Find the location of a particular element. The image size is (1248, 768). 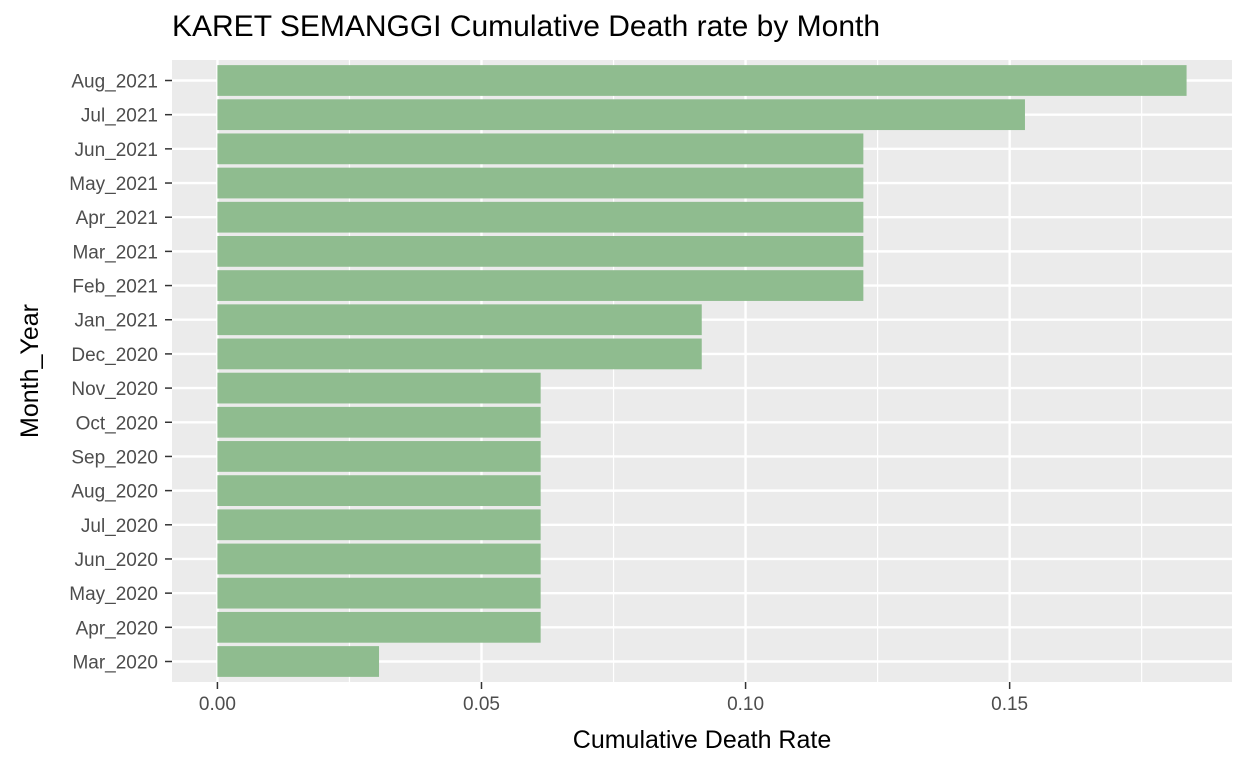

bar-Jul_2021 is located at coordinates (621, 115).